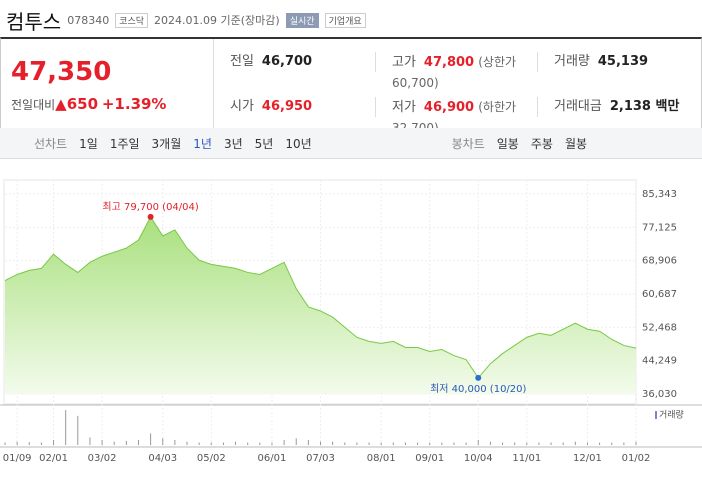  I want to click on period-tab: 5년, so click(264, 143).